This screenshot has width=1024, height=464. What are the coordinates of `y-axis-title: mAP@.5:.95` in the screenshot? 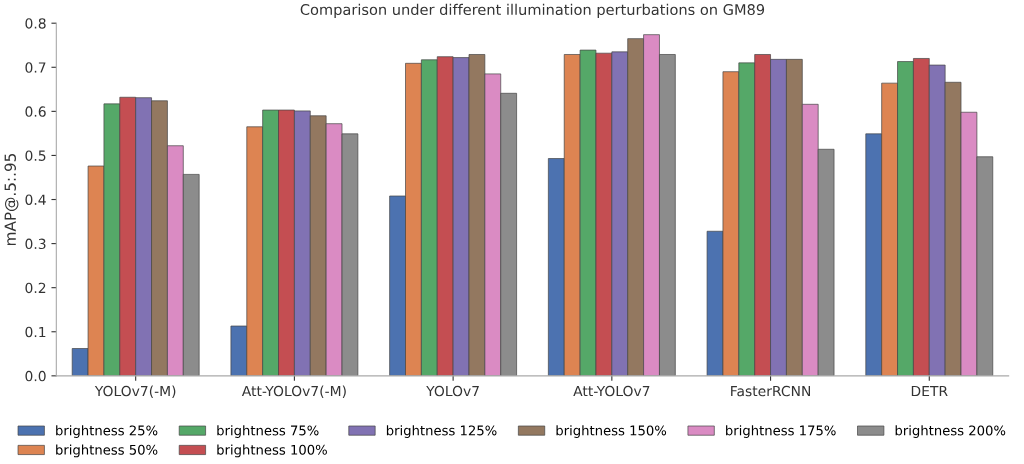 It's located at (11, 199).